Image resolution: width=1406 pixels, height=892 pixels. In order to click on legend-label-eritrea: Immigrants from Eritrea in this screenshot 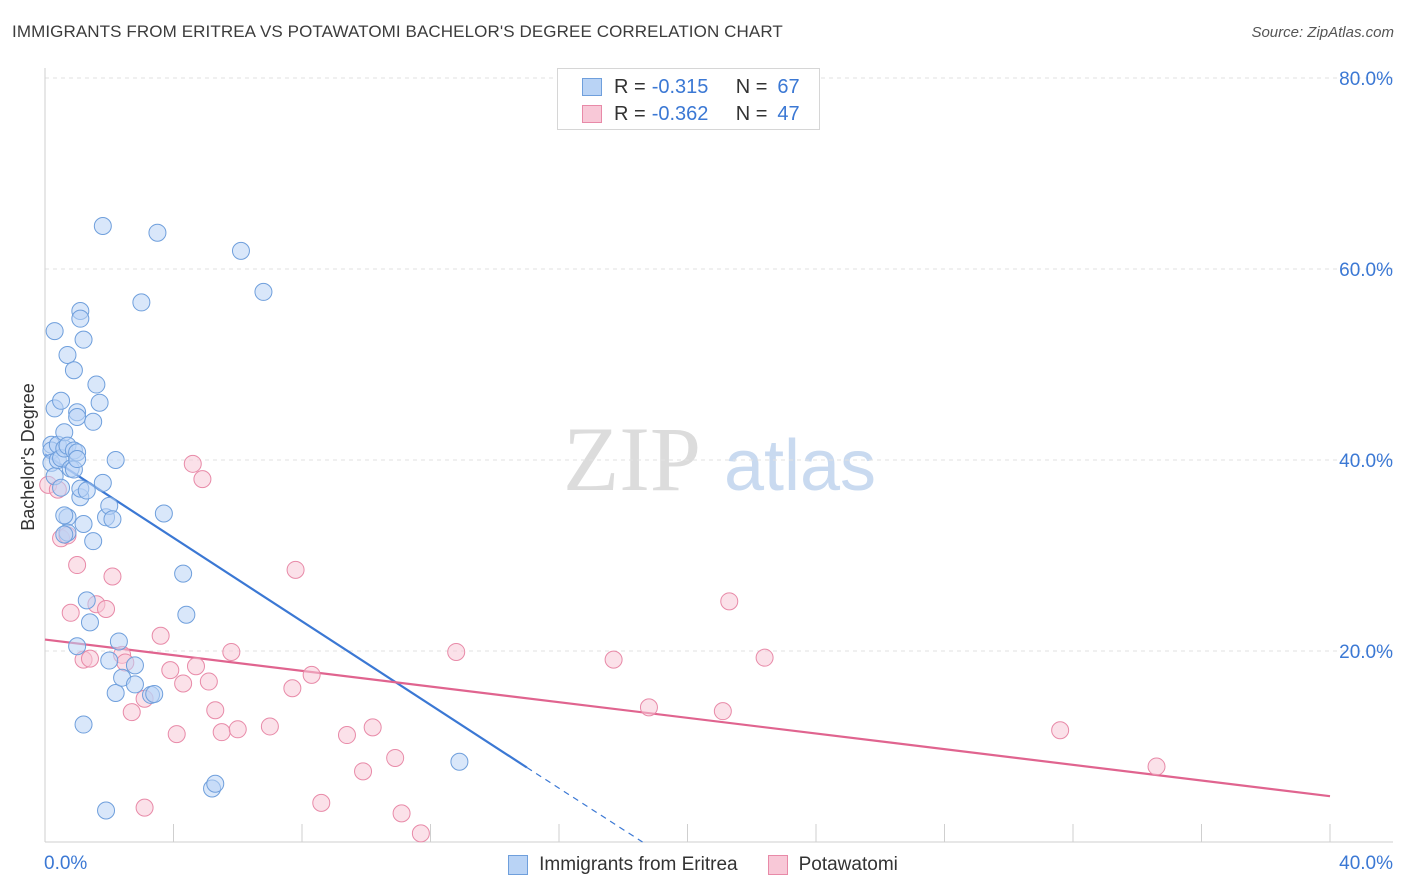, I will do `click(638, 864)`.